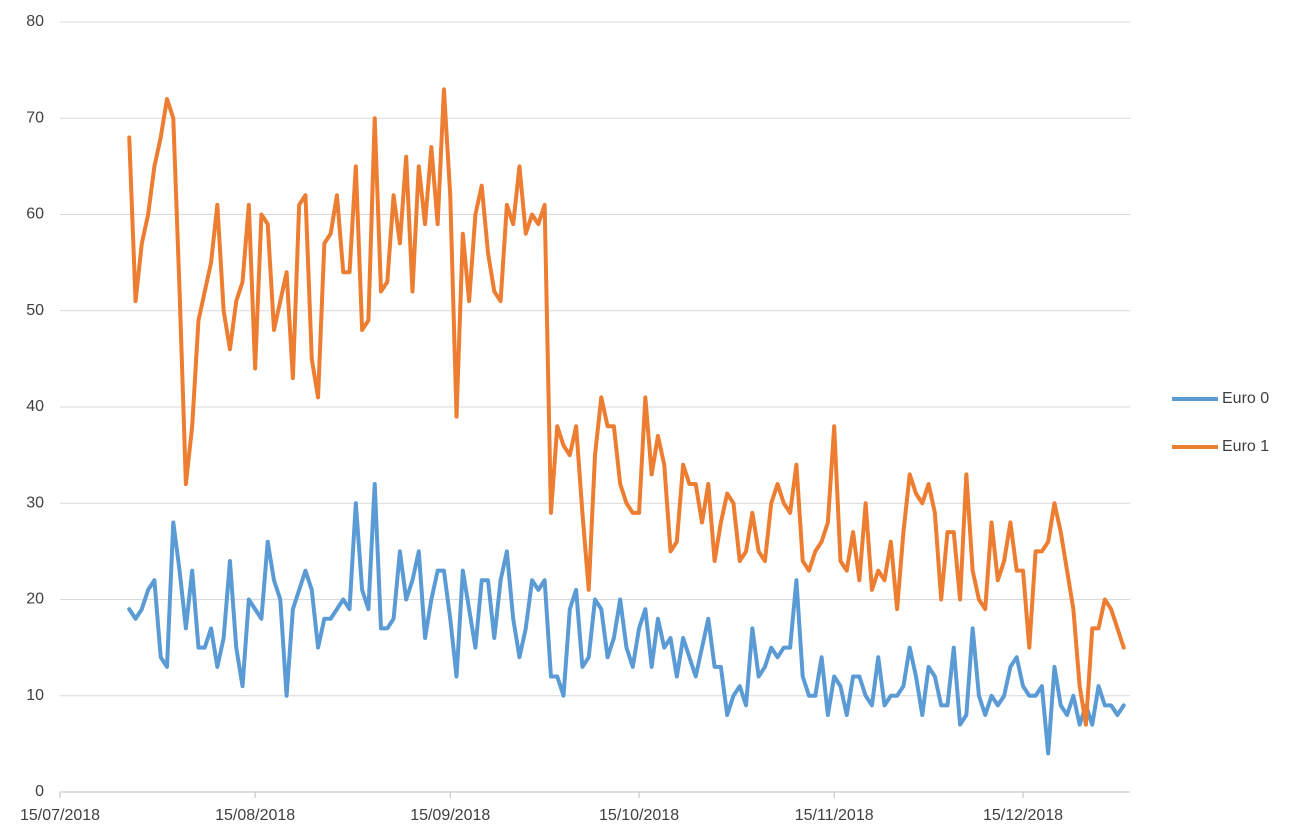  What do you see at coordinates (35, 21) in the screenshot?
I see `y-tick-label: 80` at bounding box center [35, 21].